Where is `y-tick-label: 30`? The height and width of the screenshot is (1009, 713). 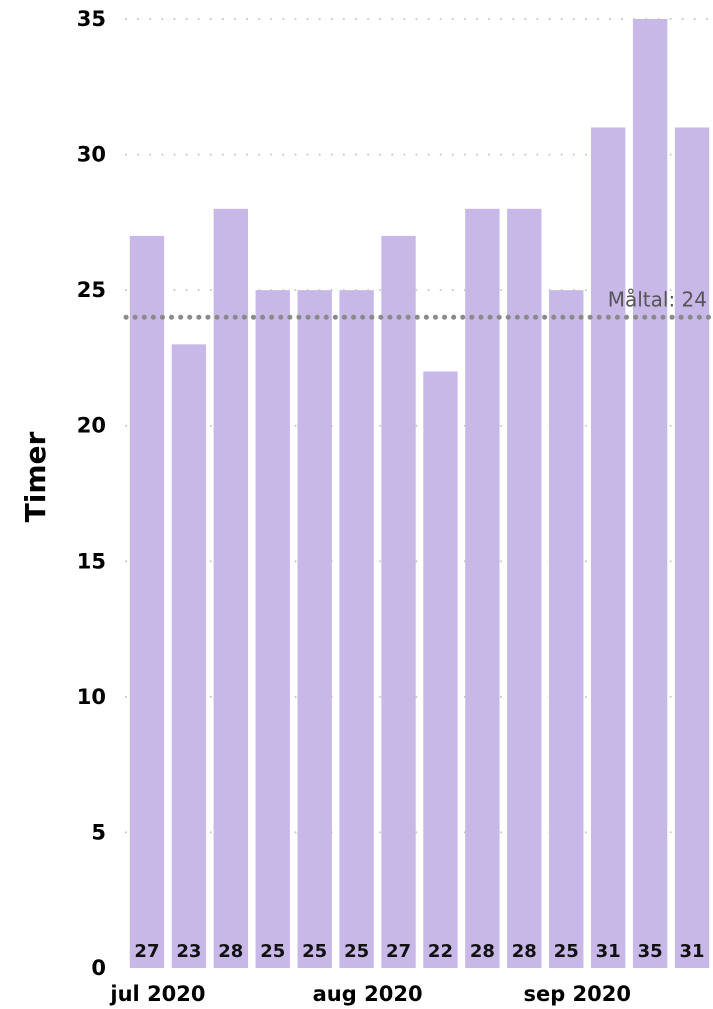 y-tick-label: 30 is located at coordinates (91, 155).